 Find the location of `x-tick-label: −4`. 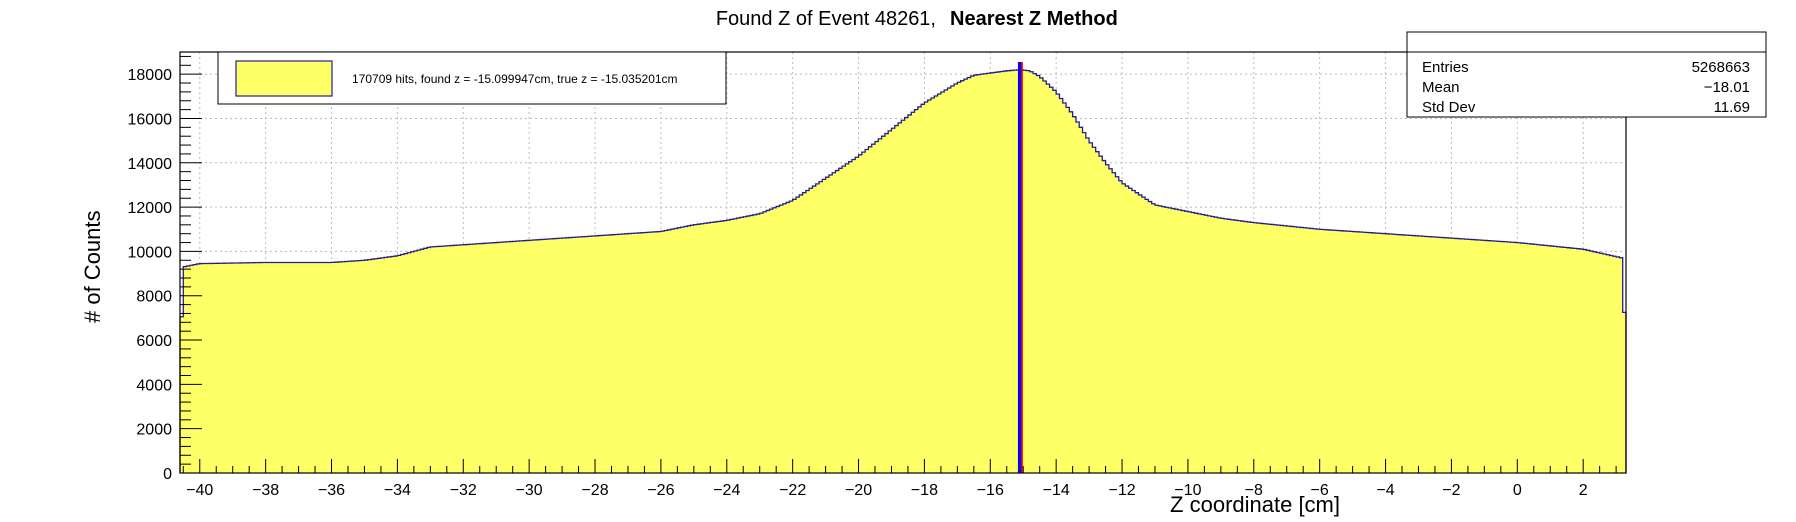

x-tick-label: −4 is located at coordinates (1385, 490).